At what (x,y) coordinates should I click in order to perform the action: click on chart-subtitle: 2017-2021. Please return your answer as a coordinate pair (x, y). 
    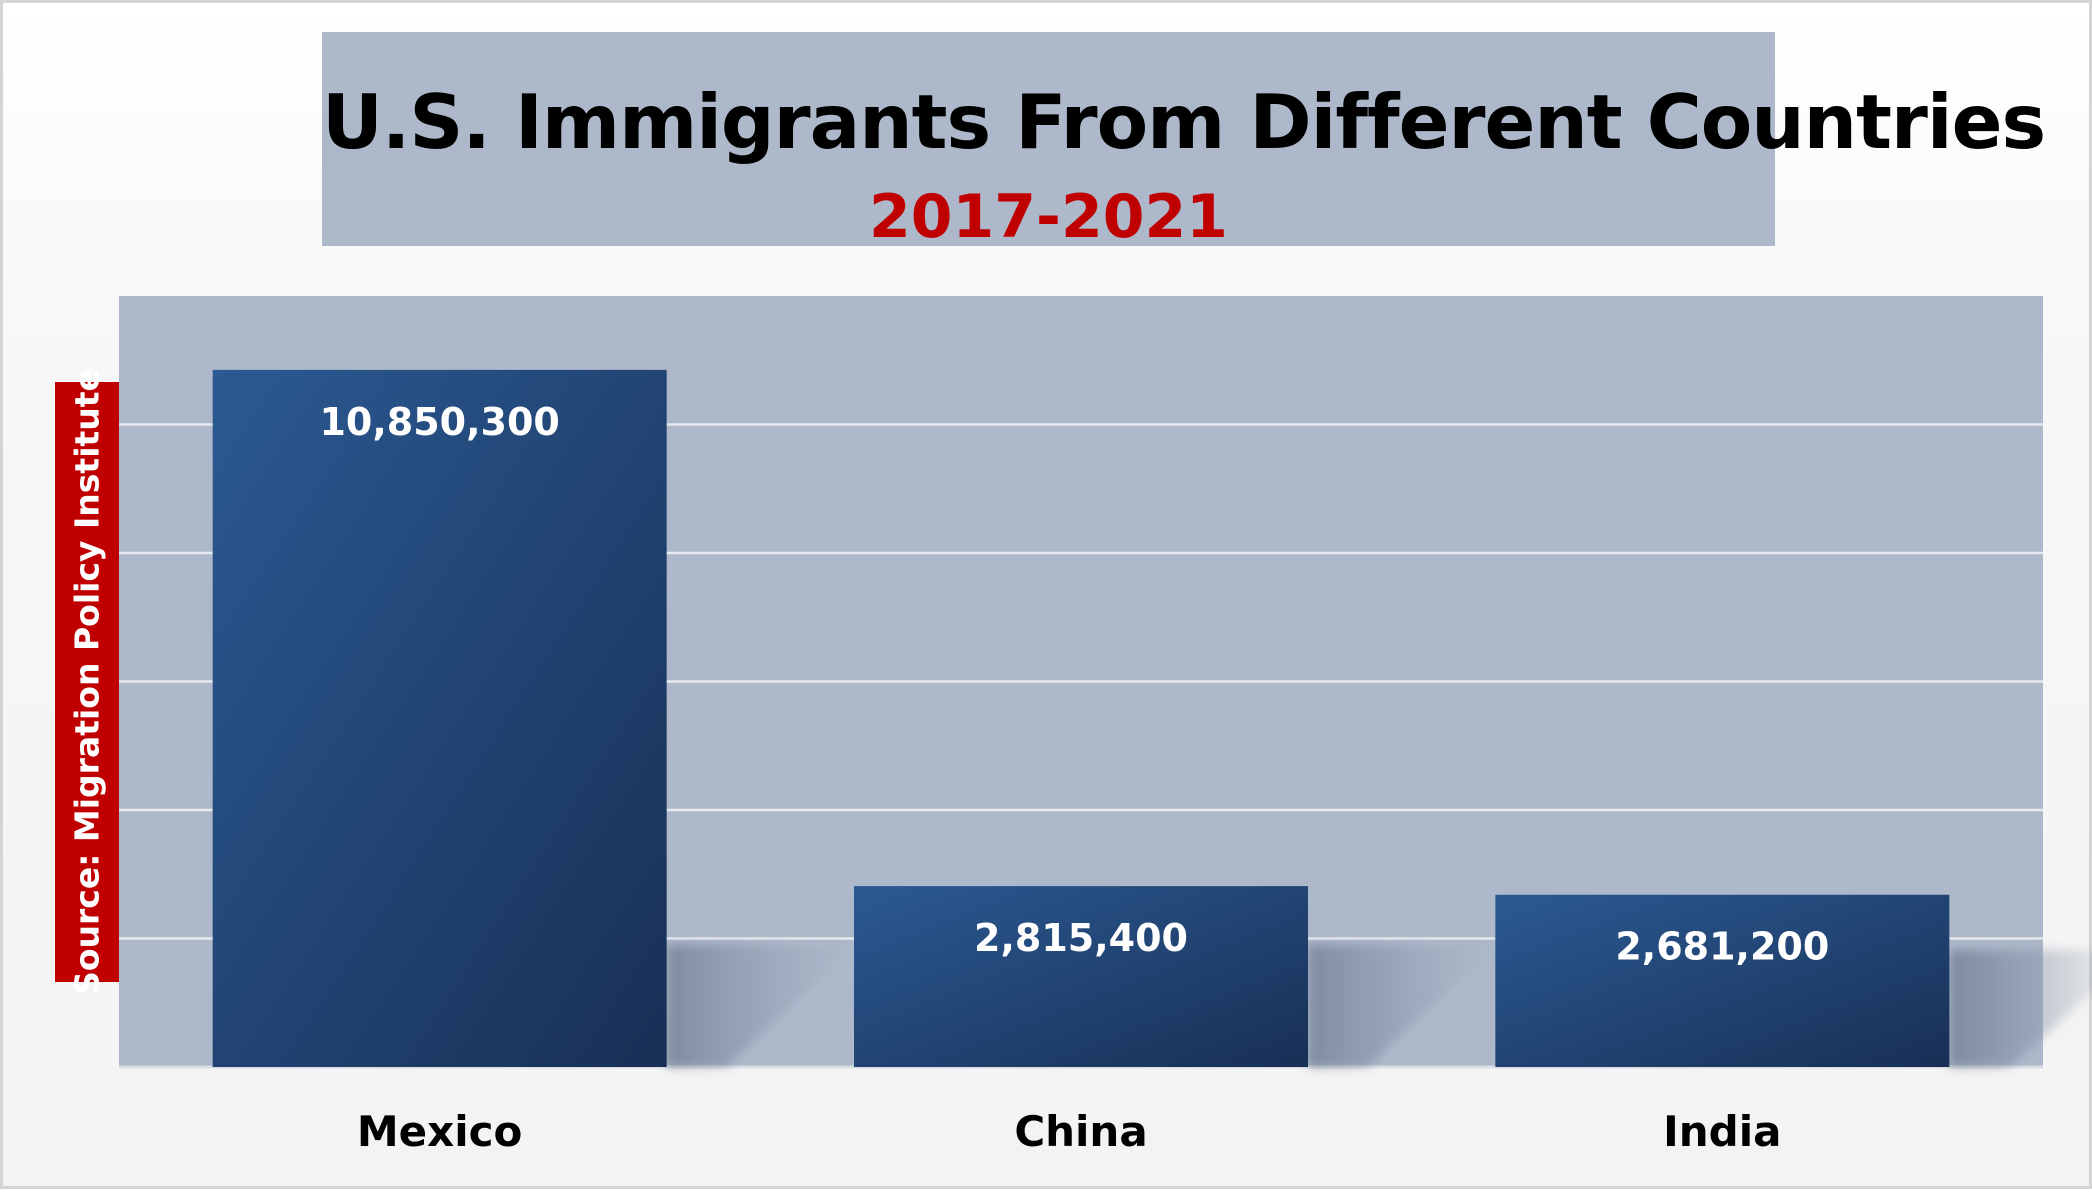
    Looking at the image, I should click on (1048, 217).